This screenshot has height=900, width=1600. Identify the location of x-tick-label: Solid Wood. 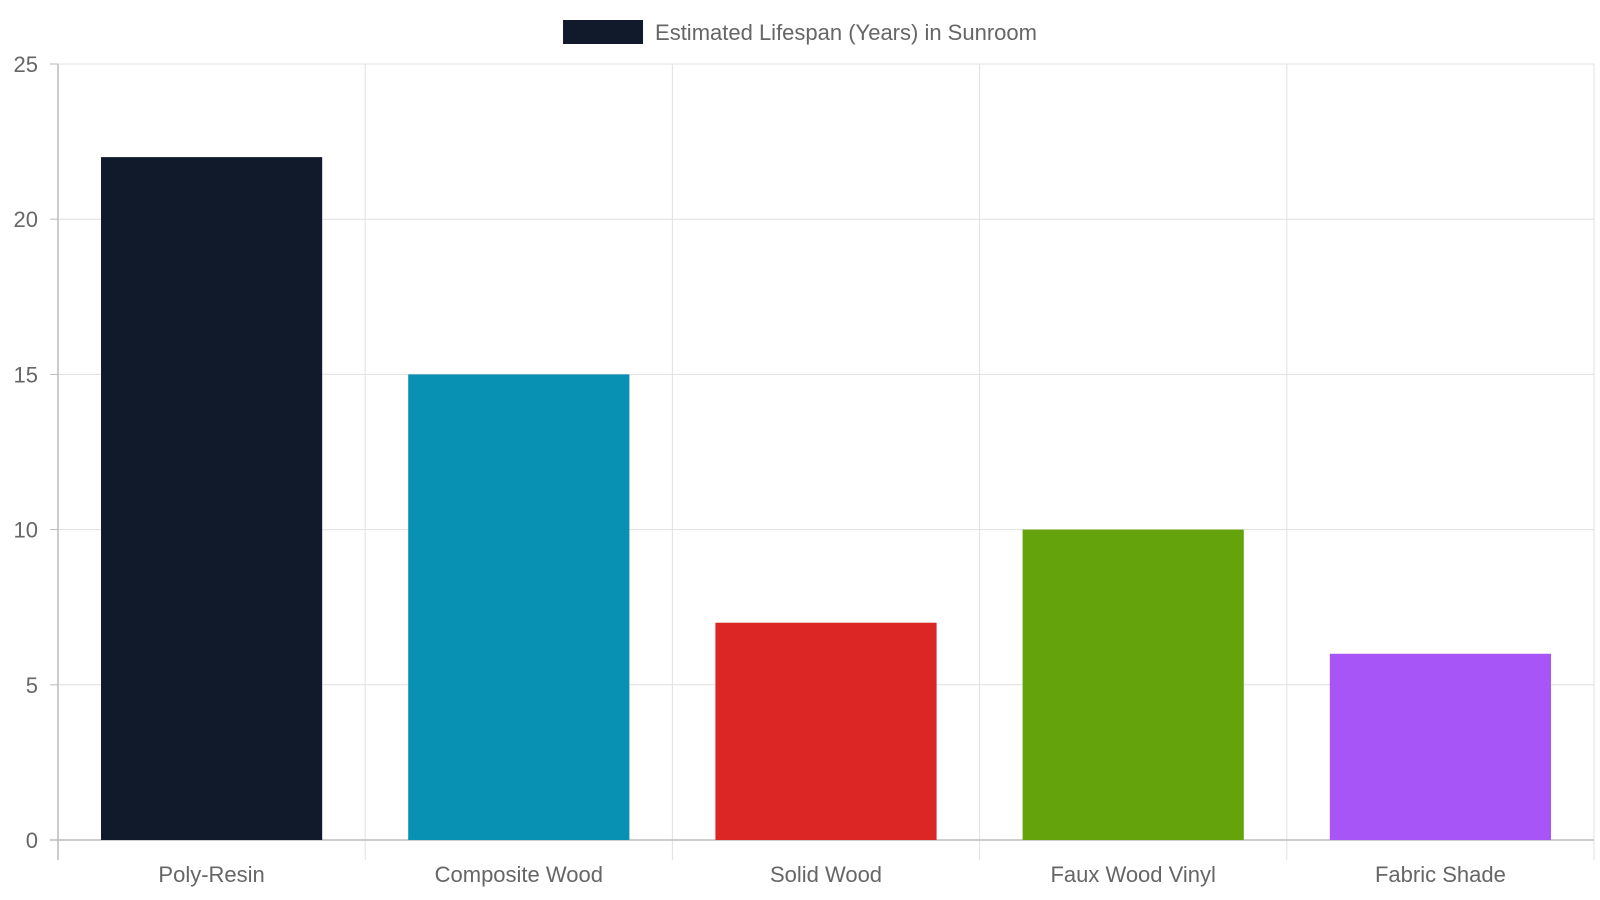
(826, 874).